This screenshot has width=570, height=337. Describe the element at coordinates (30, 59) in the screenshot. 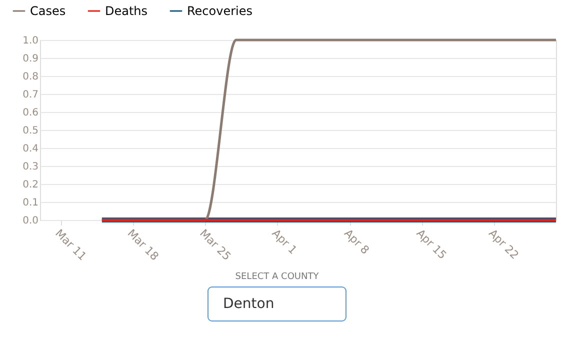

I see `y-tick-label: 0.9` at that location.